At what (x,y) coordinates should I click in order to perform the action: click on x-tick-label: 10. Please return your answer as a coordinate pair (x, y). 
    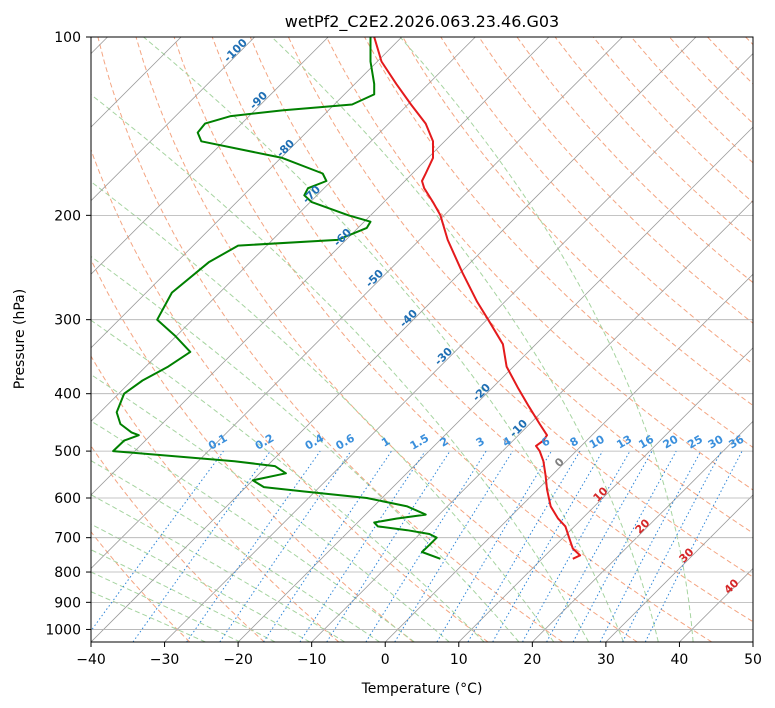
    Looking at the image, I should click on (459, 660).